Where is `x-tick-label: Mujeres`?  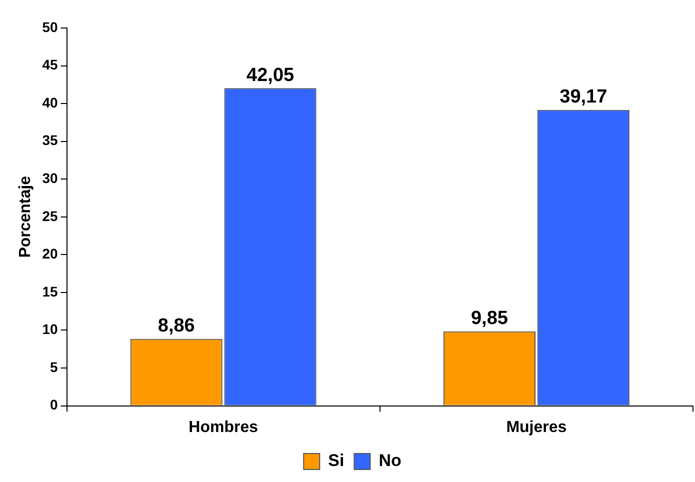
x-tick-label: Mujeres is located at coordinates (536, 427).